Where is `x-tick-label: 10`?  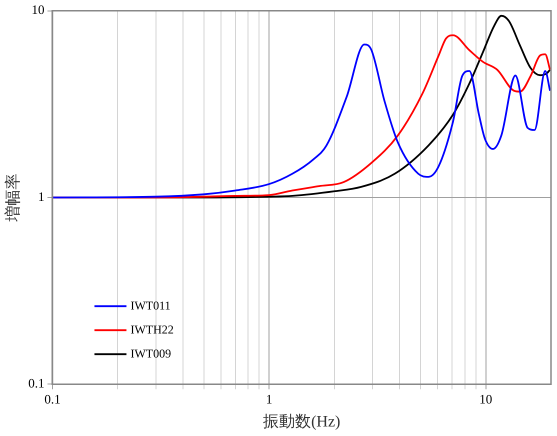 x-tick-label: 10 is located at coordinates (485, 398).